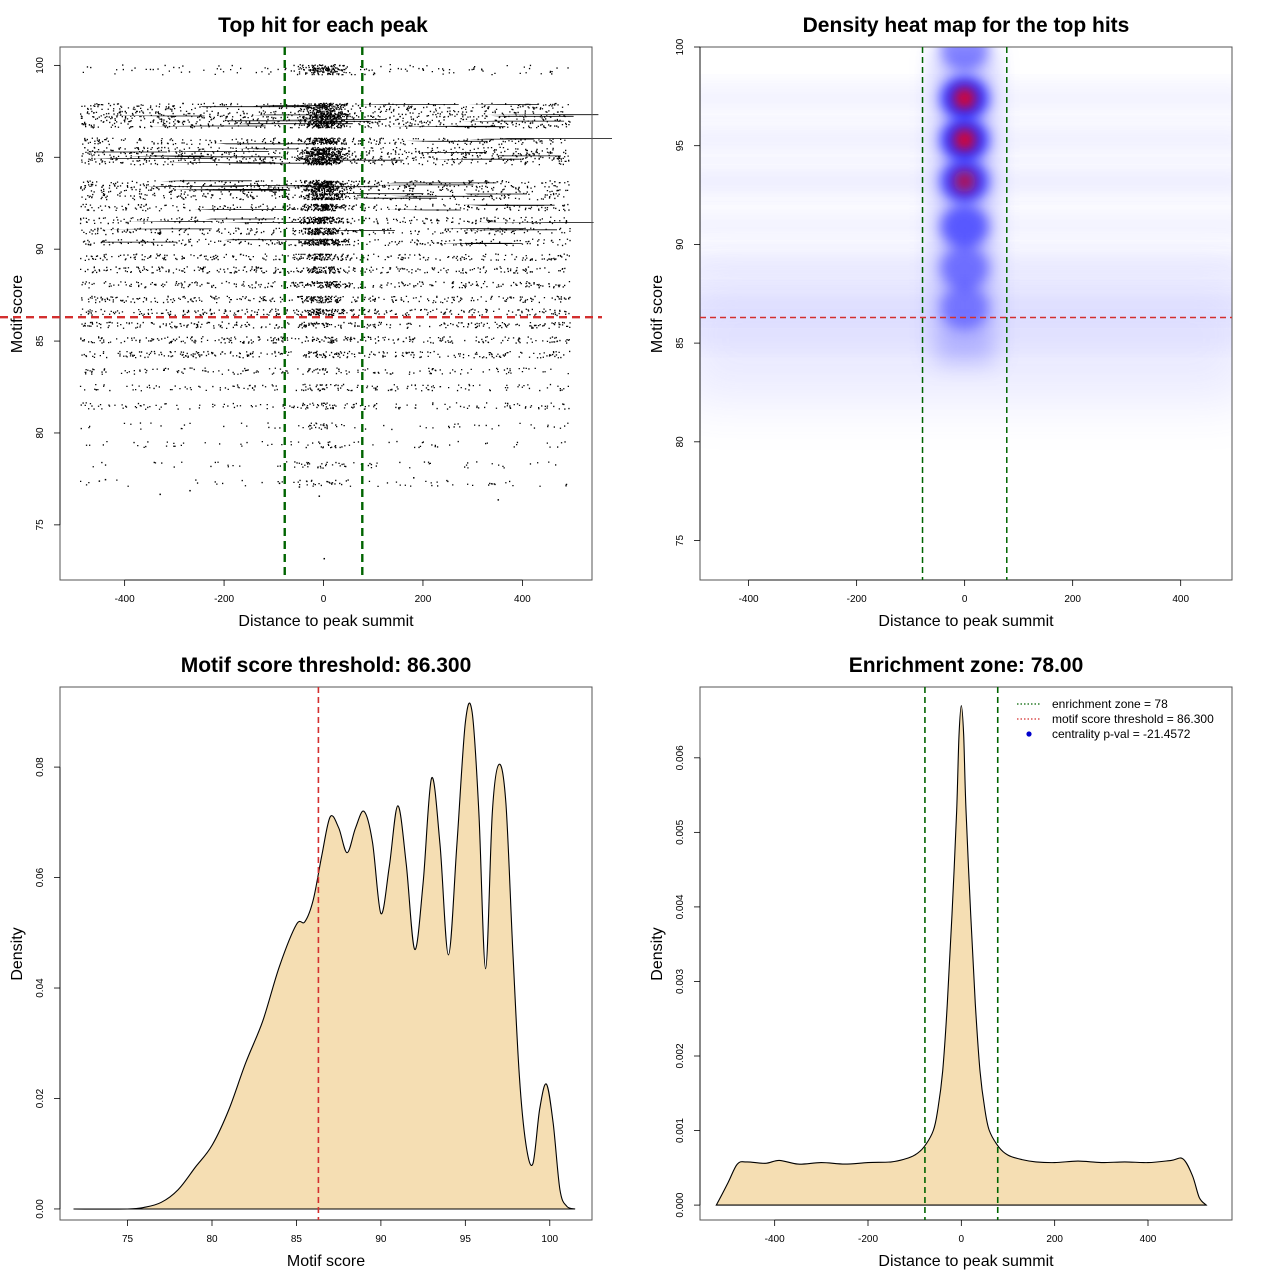 This screenshot has height=1280, width=1280. Describe the element at coordinates (522, 599) in the screenshot. I see `scatter-x-tick-label: 400` at that location.